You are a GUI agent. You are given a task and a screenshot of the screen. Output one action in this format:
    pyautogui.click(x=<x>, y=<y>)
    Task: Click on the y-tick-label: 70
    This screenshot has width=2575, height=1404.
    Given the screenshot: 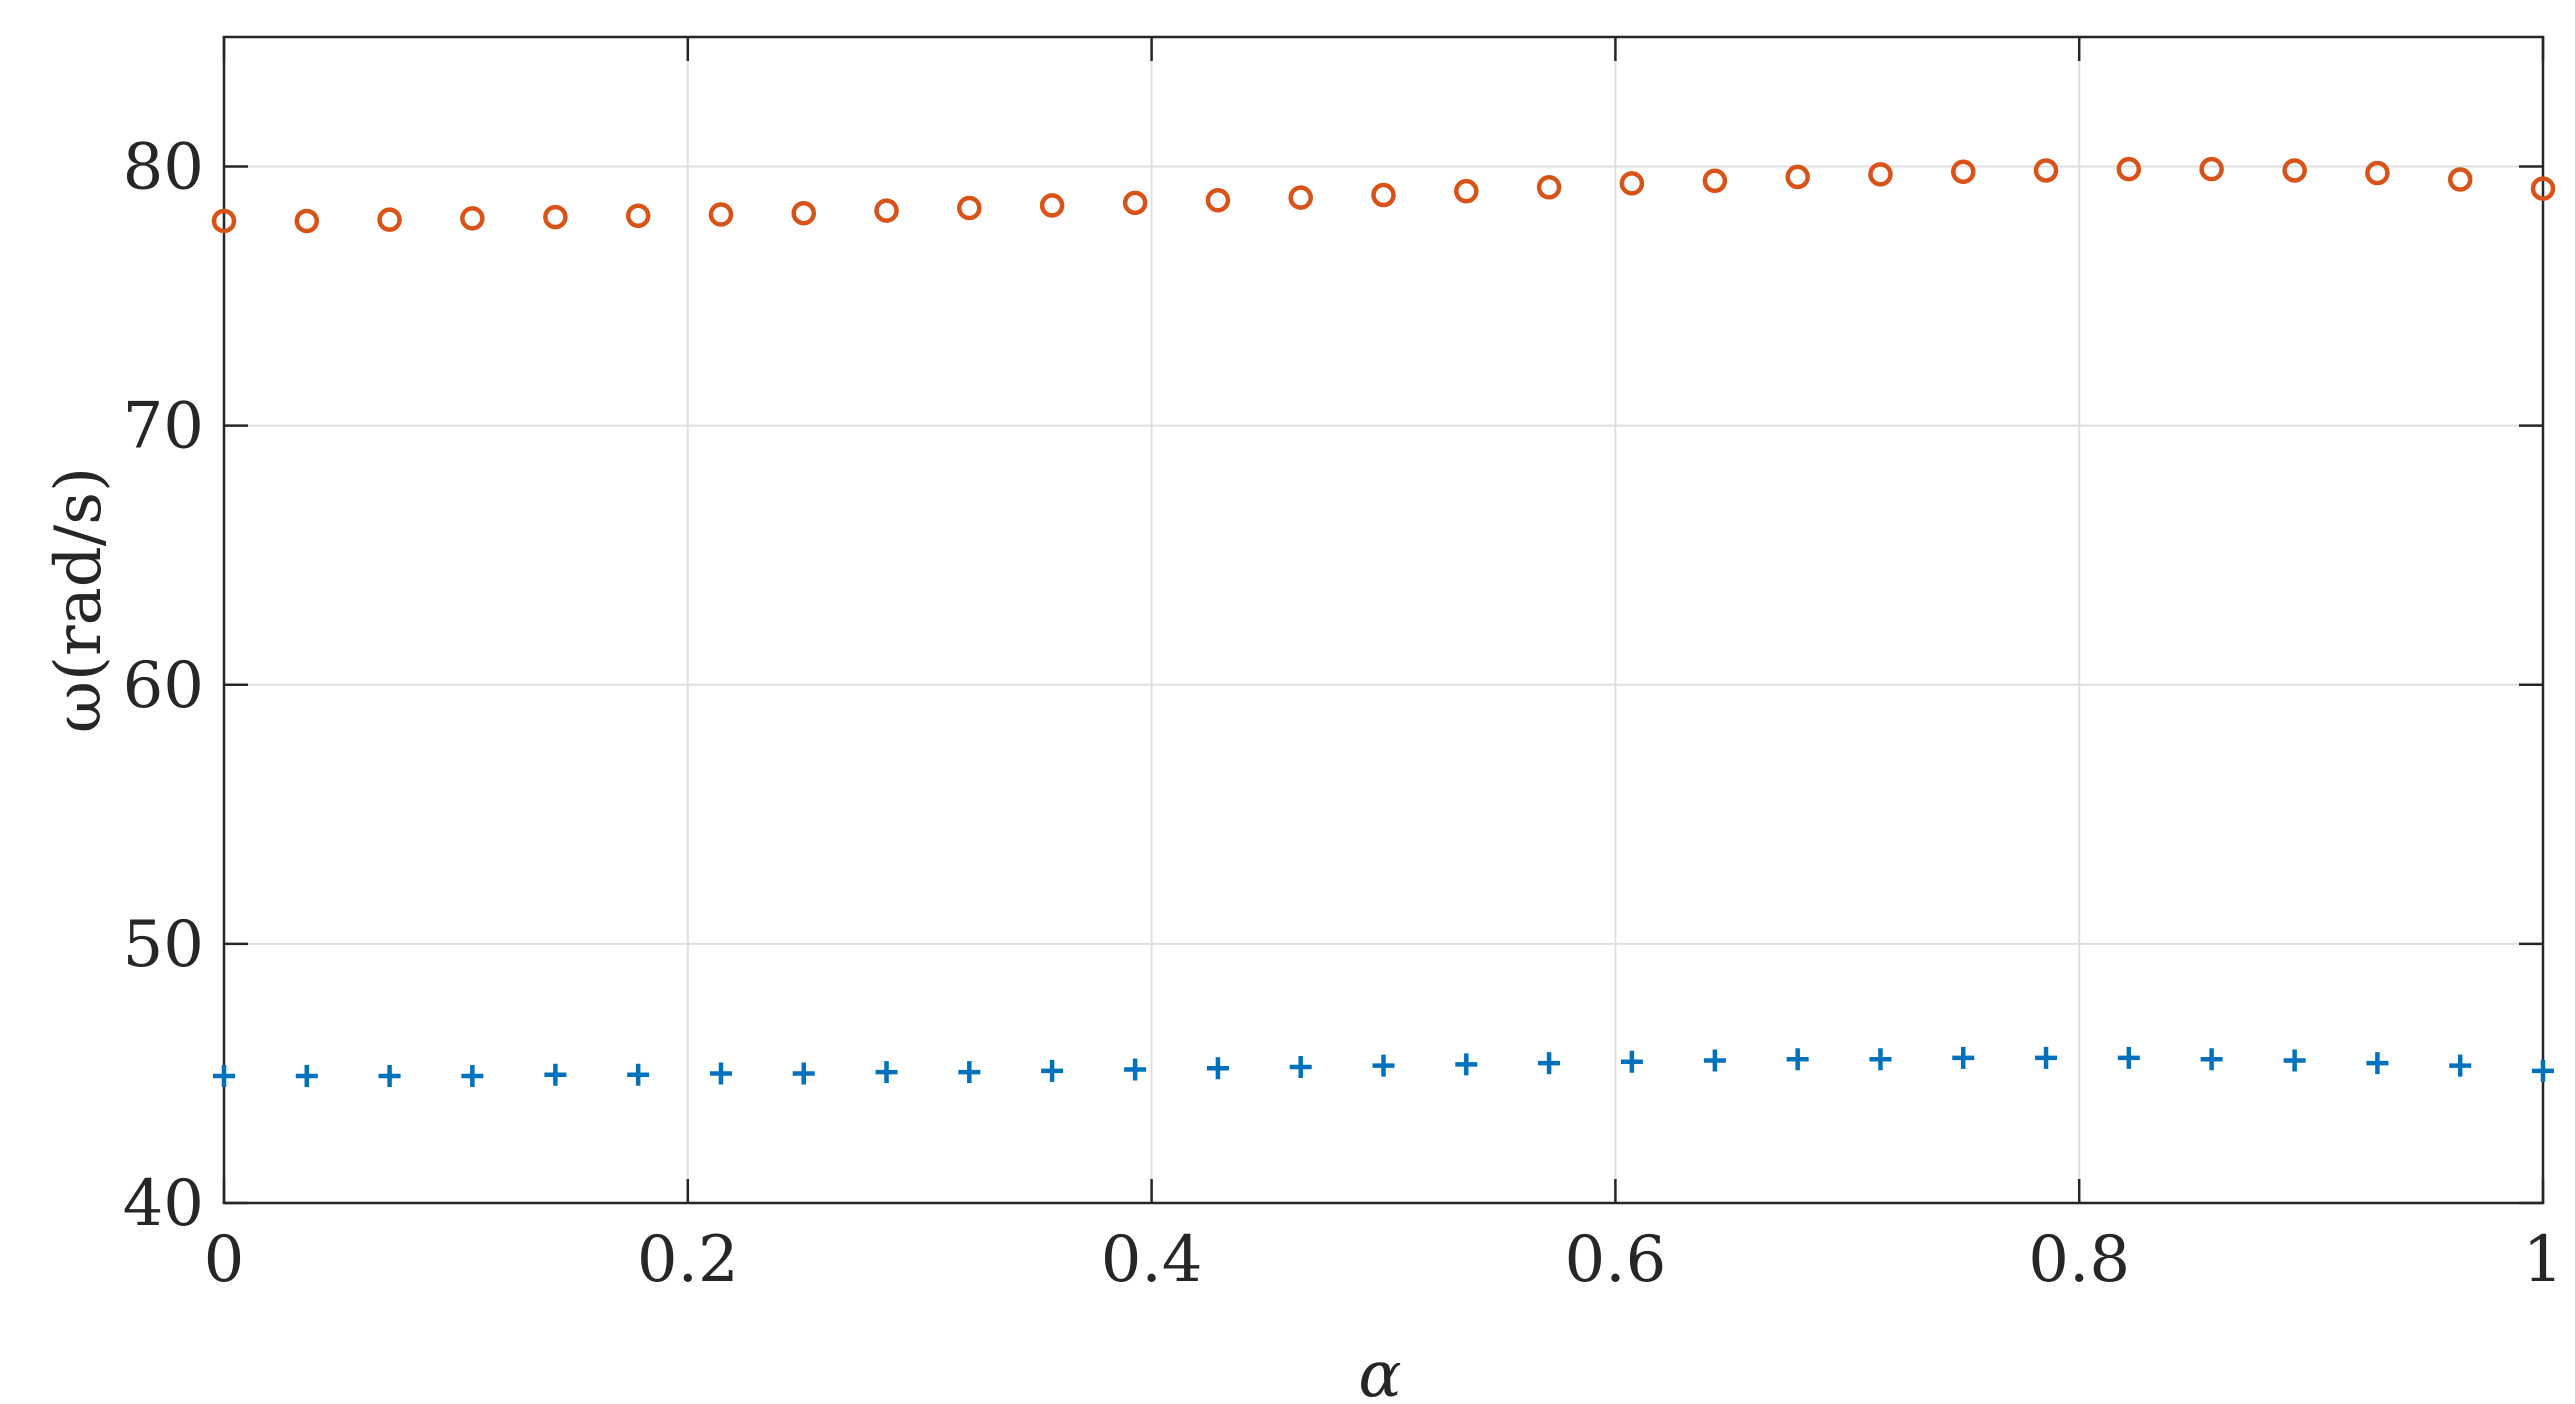 What is the action you would take?
    pyautogui.click(x=163, y=427)
    